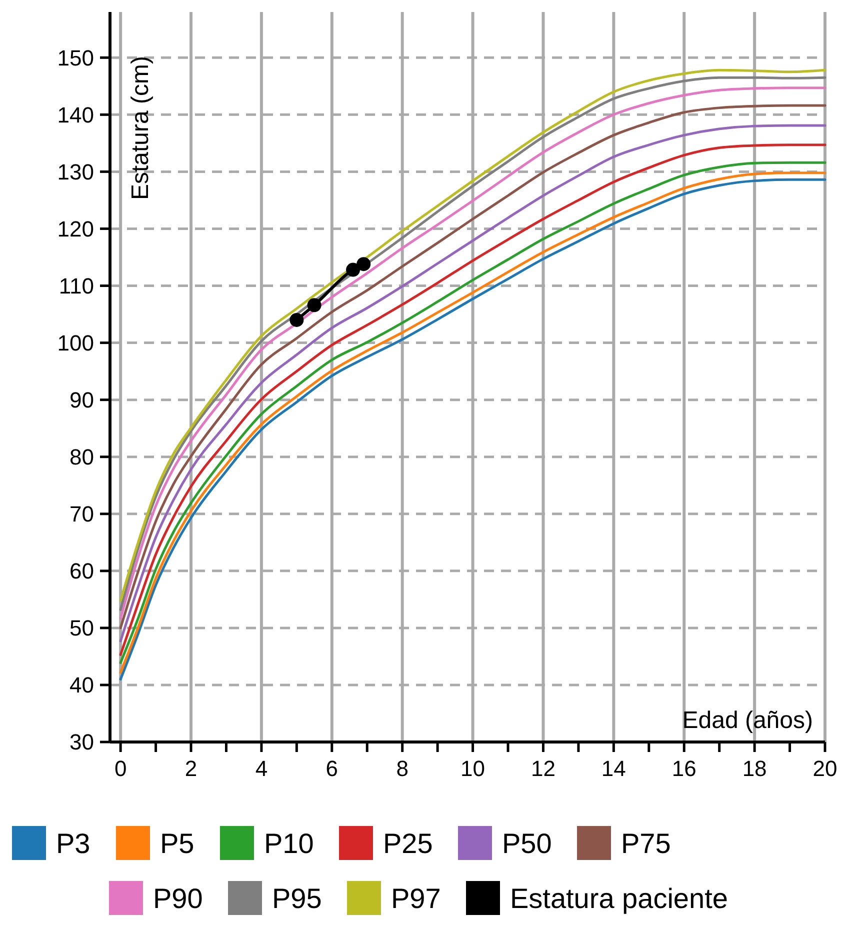  I want to click on y-tick-label: 50, so click(82, 628).